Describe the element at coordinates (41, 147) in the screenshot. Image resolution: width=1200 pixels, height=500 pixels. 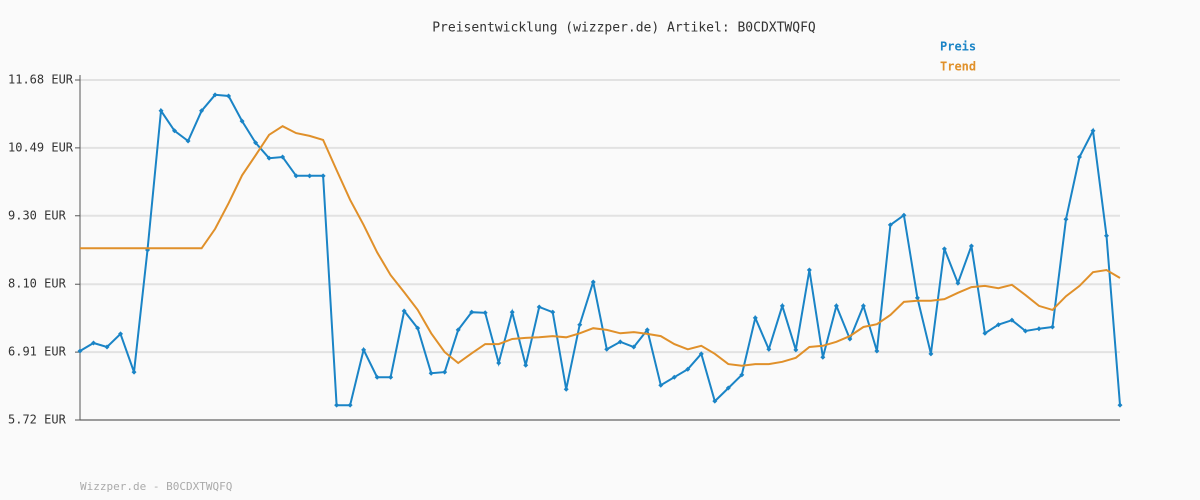
I see `y-tick-label: 10.49 EUR` at that location.